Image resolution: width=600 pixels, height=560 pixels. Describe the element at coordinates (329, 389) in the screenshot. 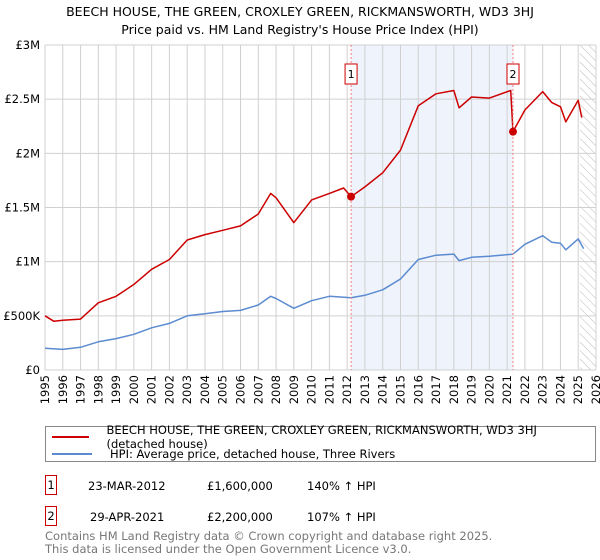

I see `x-tick-label: 2011` at that location.